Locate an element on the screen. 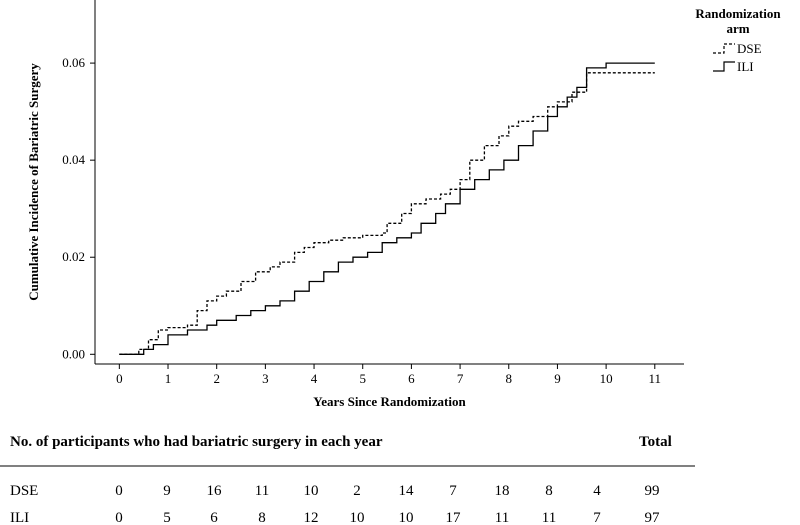  table-cell: 9 is located at coordinates (167, 491).